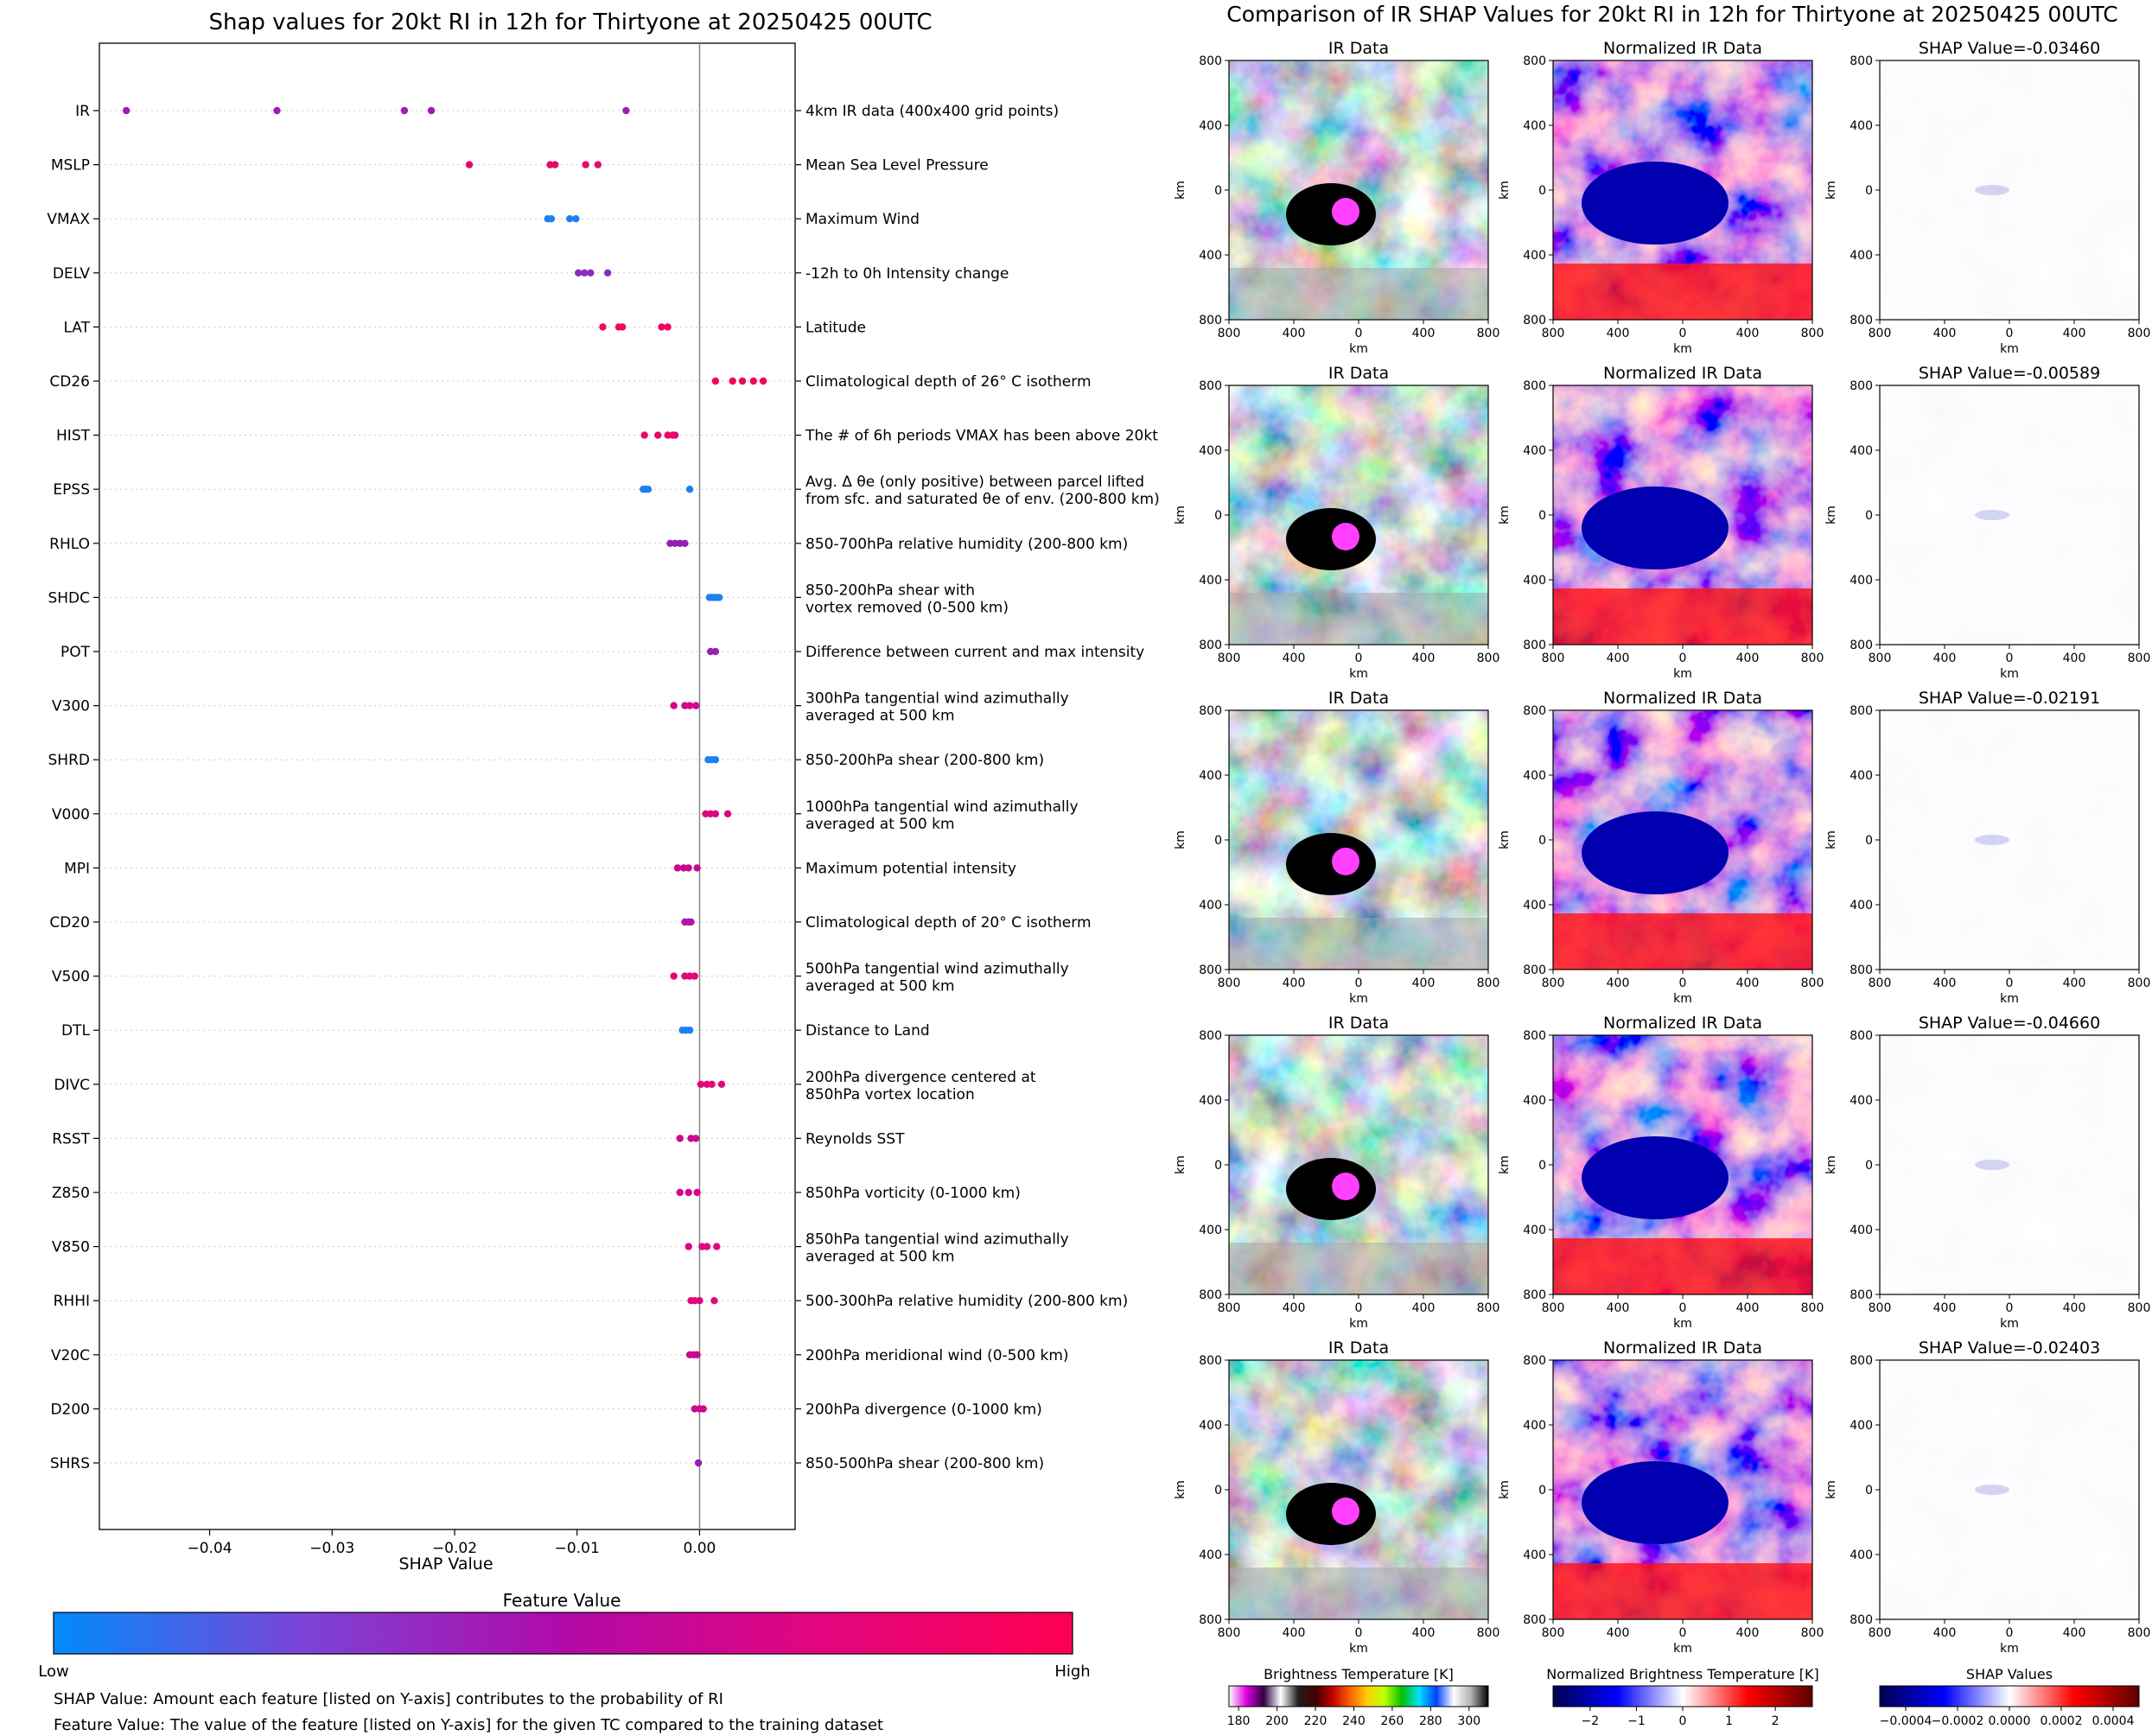 Image resolution: width=2152 pixels, height=1736 pixels. Describe the element at coordinates (717, 1246) in the screenshot. I see `shap-point-v850` at that location.